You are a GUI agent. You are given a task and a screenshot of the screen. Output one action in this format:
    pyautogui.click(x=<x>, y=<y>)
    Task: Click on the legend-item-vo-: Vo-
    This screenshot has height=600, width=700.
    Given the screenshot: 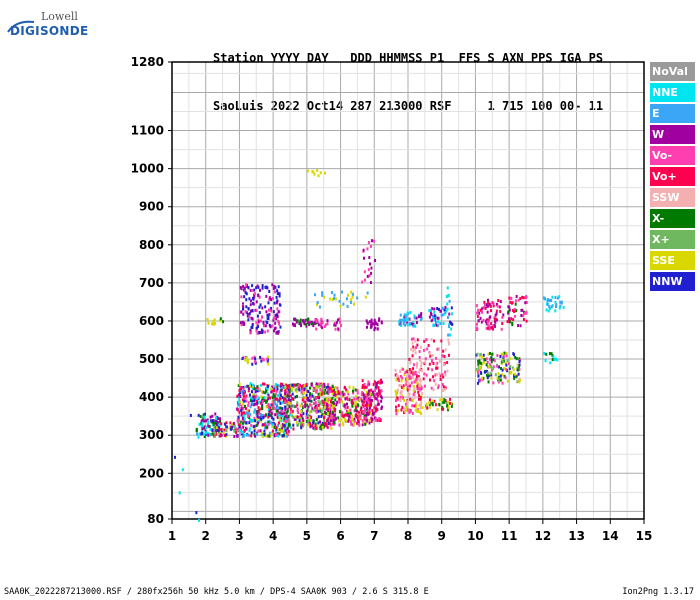 What is the action you would take?
    pyautogui.click(x=672, y=155)
    